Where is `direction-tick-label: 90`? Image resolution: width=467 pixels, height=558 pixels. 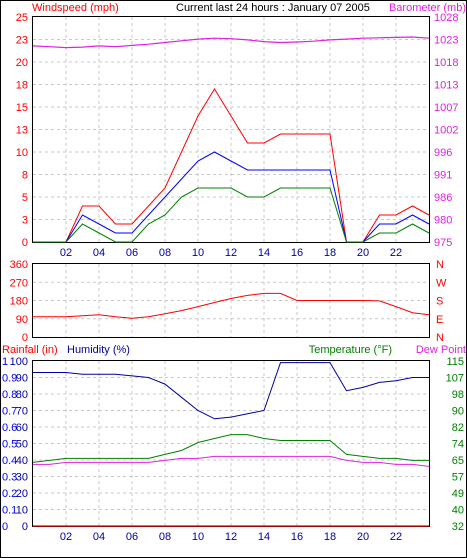 direction-tick-label: 90 is located at coordinates (22, 320).